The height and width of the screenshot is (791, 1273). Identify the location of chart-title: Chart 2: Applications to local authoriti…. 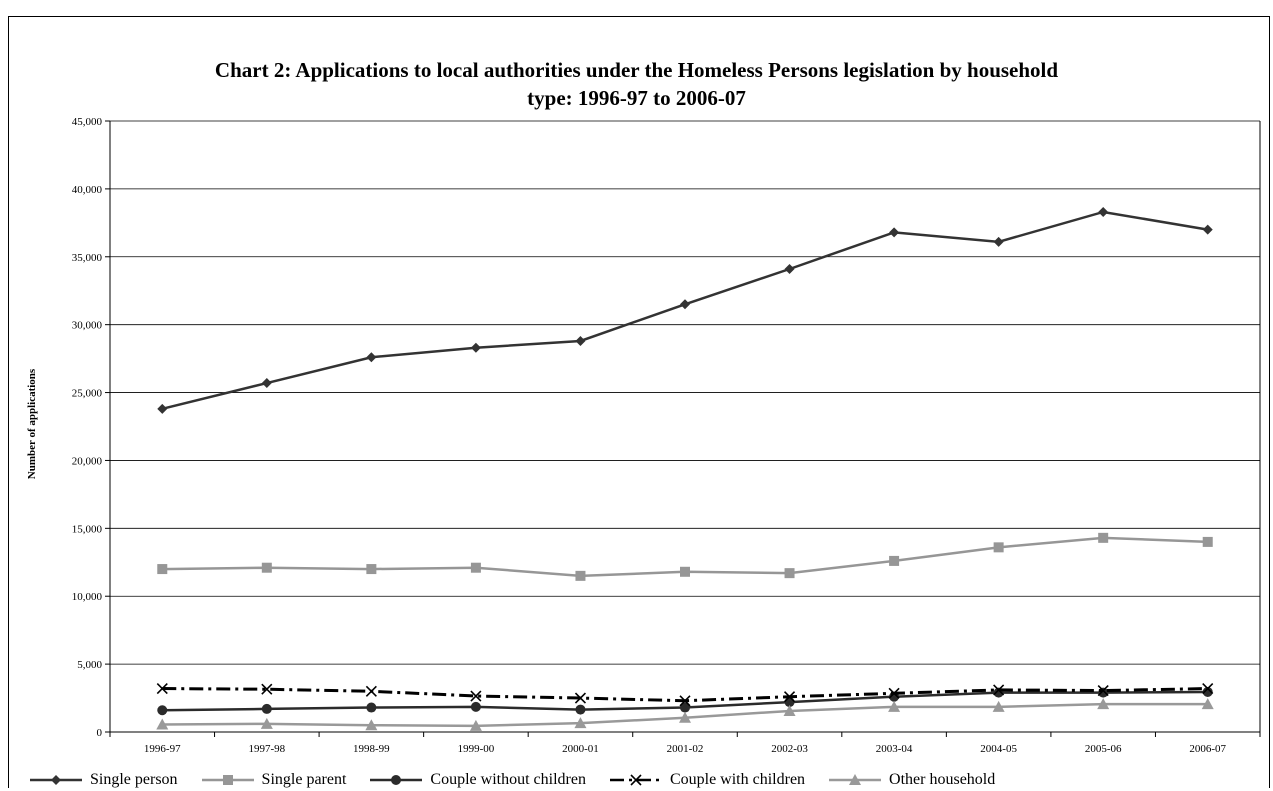
(636, 84).